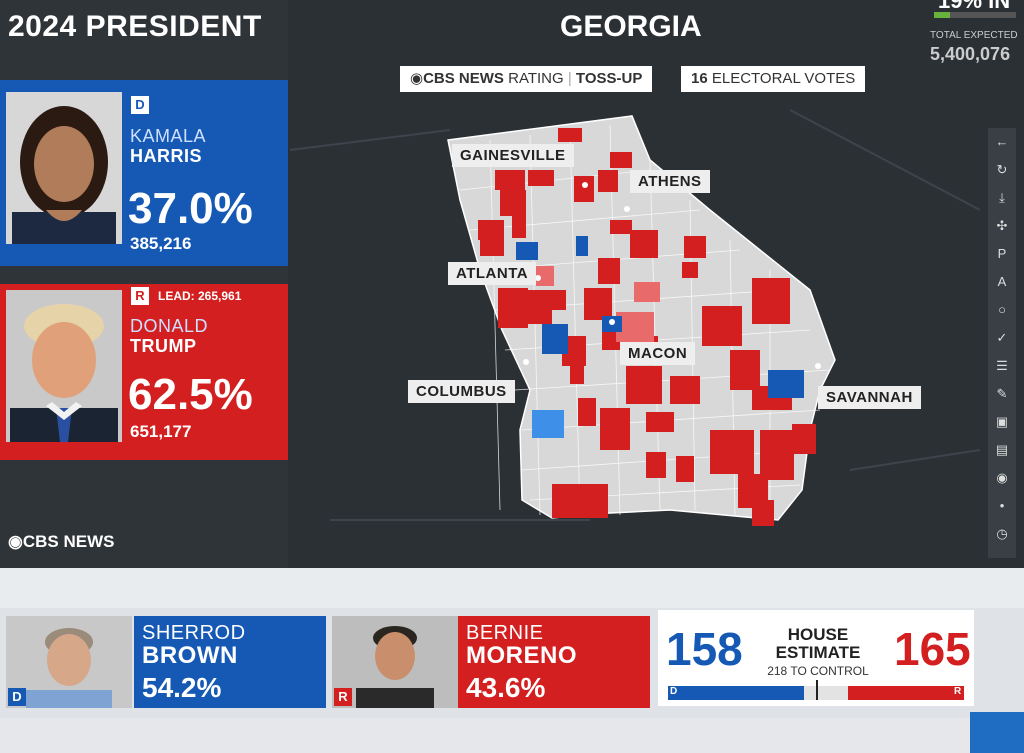 The height and width of the screenshot is (753, 1024). I want to click on senate-card-brown: D SHERROD BROWN 54.2%, so click(166, 662).